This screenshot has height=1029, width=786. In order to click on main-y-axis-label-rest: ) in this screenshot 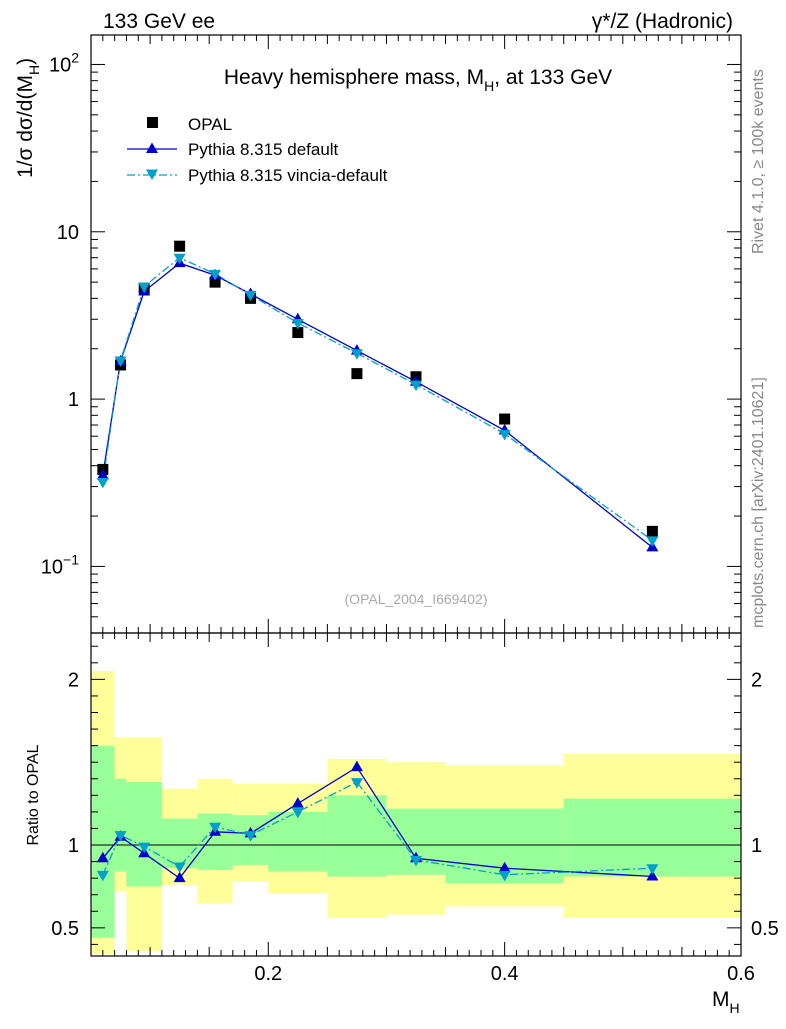, I will do `click(25, 61)`.